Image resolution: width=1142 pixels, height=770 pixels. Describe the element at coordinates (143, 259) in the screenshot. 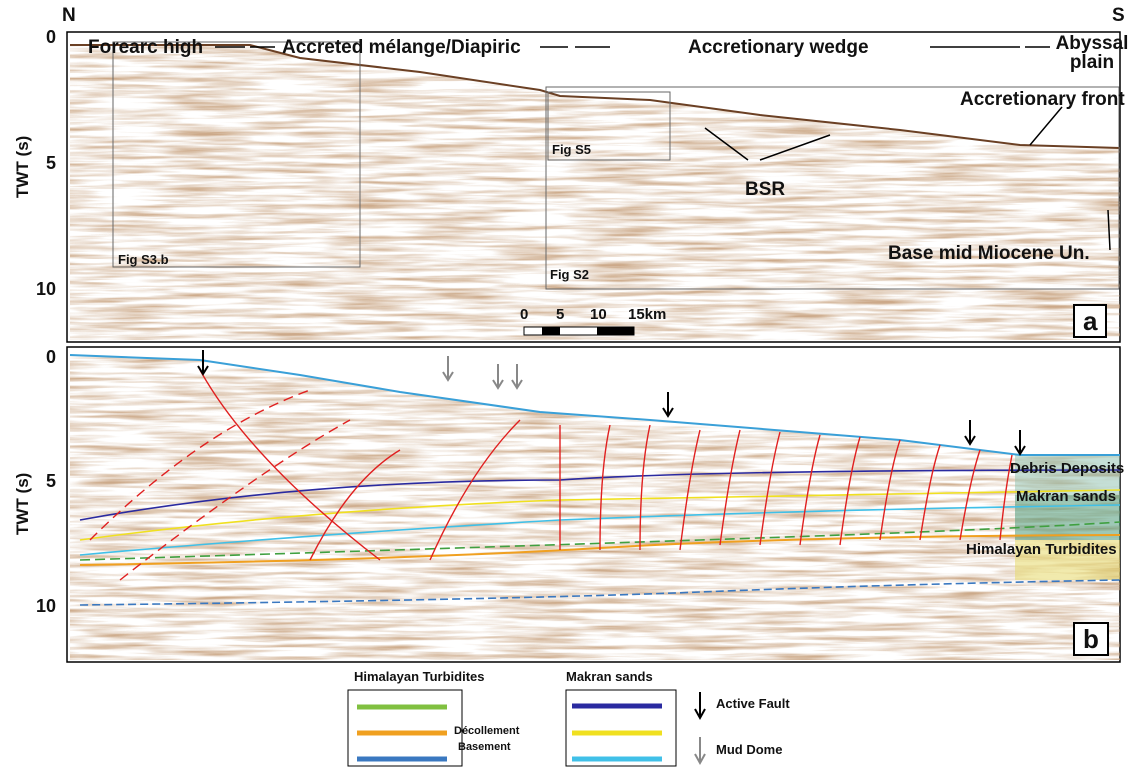

I see `box-label: Fig S3.b` at that location.